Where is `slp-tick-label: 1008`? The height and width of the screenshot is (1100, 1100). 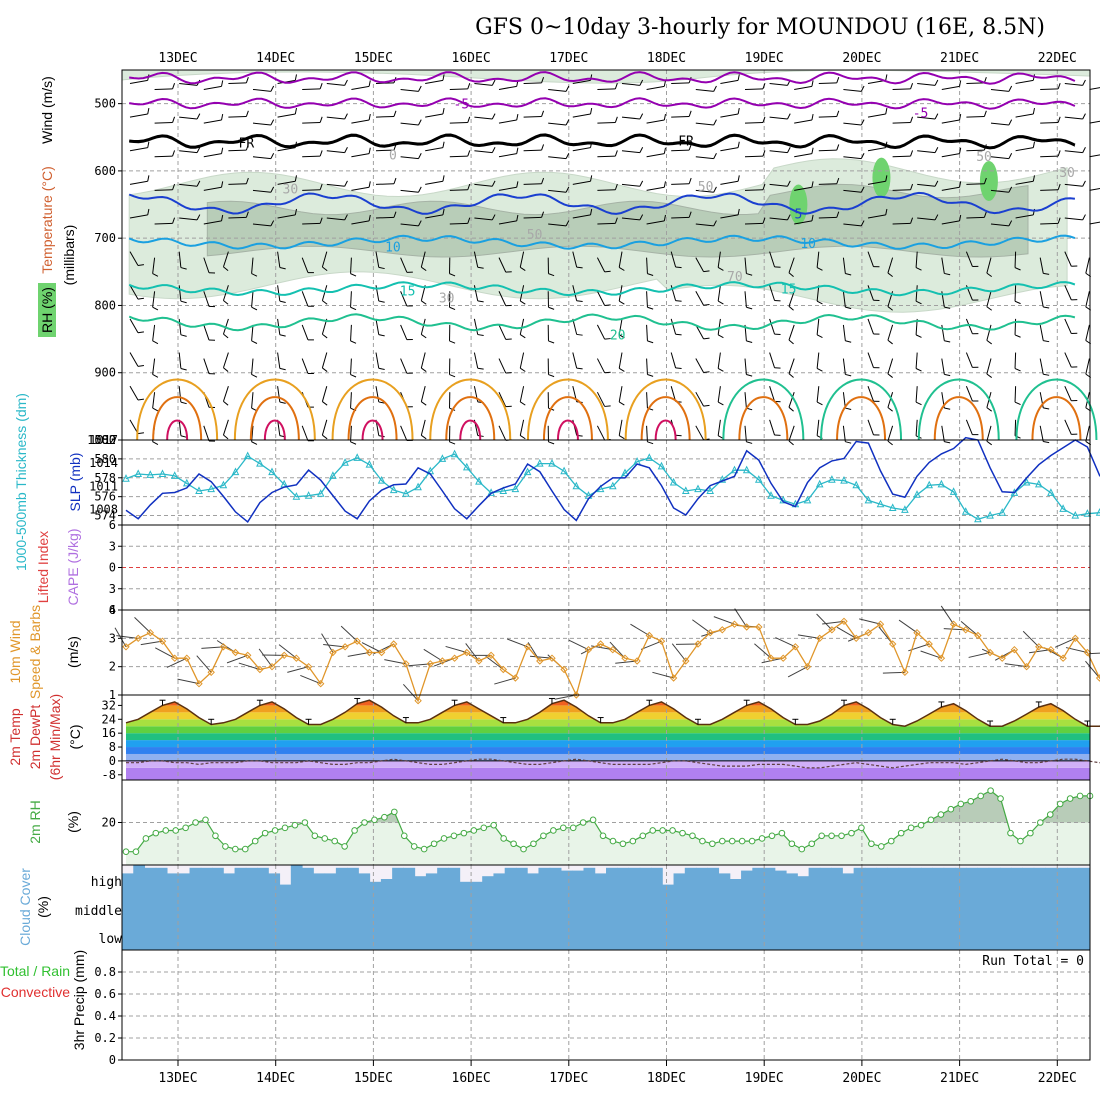 slp-tick-label: 1008 is located at coordinates (103, 510).